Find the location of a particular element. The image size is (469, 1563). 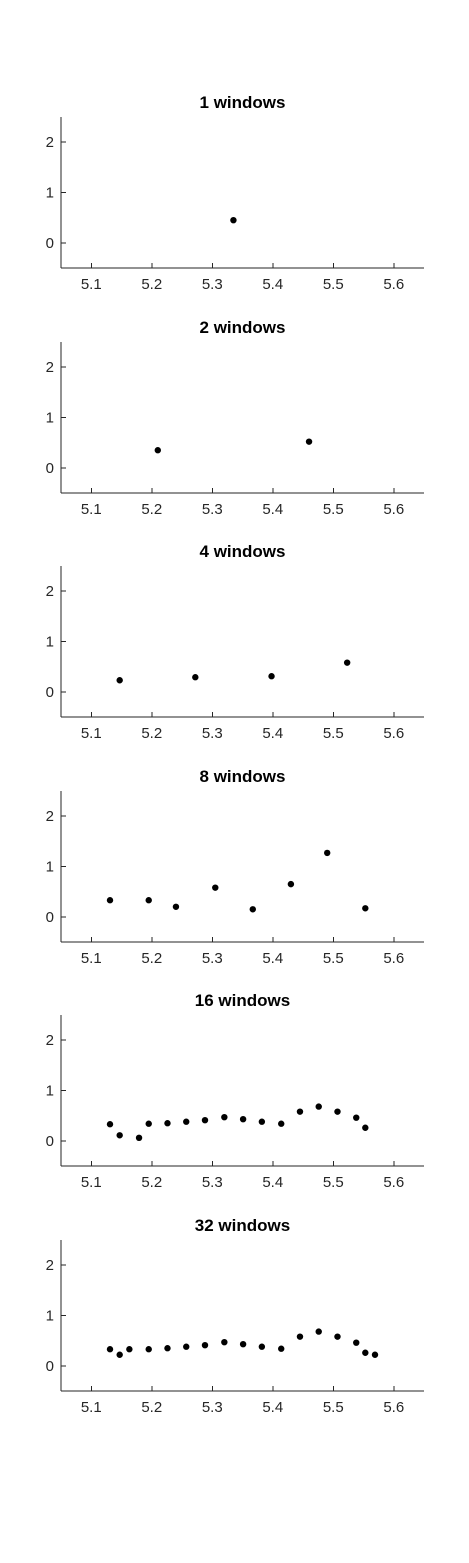

scatter-panel: 32 windows 5.1 5.2 5.3 5.4 5.5 5.6 0 1 2 is located at coordinates (235, 1316).